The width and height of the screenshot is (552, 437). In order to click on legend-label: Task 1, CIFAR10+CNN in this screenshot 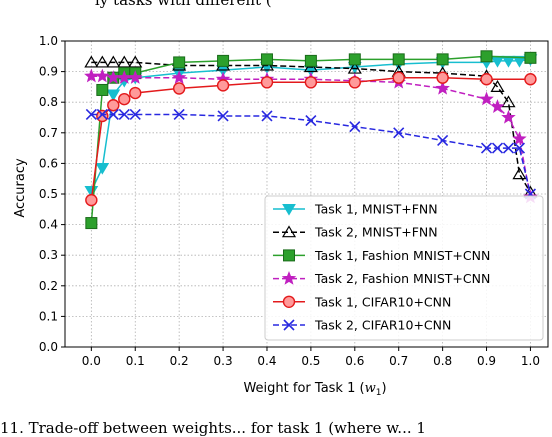, I will do `click(382, 301)`.